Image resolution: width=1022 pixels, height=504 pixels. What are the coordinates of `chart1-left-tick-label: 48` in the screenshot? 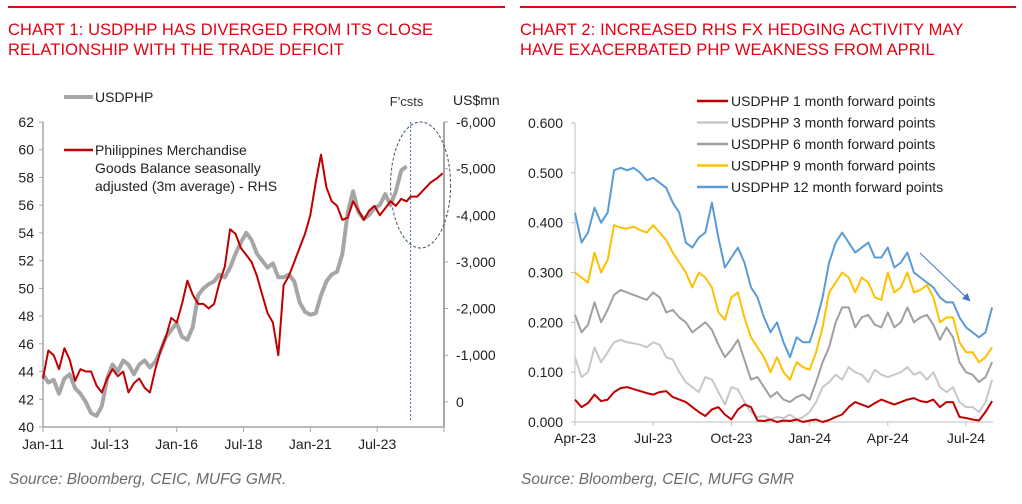 It's located at (26, 316).